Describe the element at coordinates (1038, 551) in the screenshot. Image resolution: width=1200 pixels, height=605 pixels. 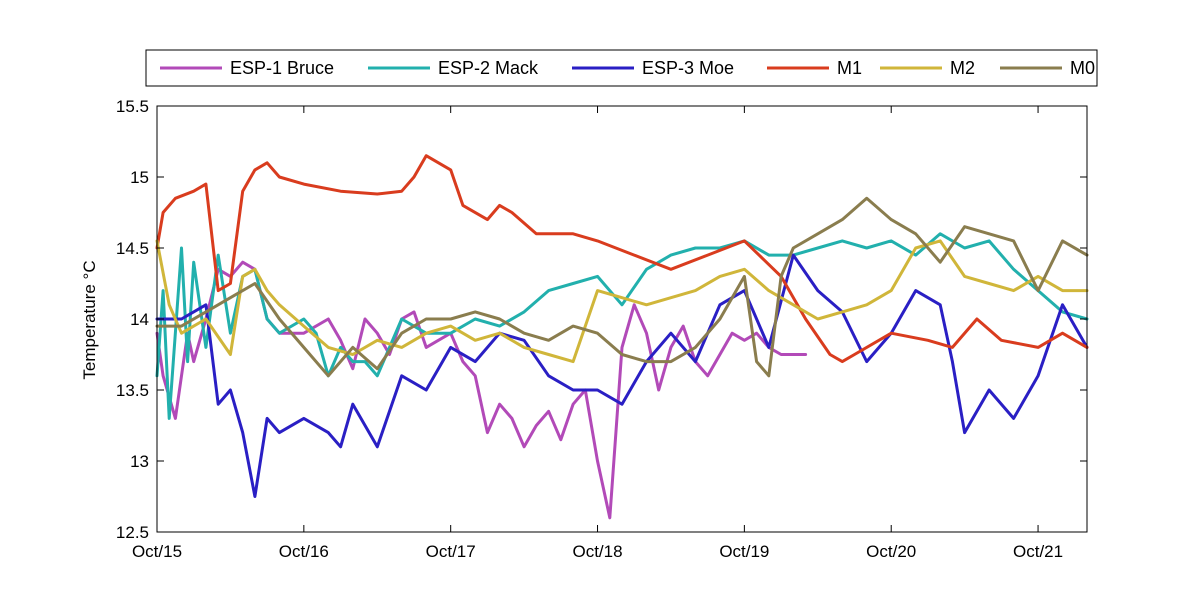
I see `x-tick-label: Oct/21` at that location.